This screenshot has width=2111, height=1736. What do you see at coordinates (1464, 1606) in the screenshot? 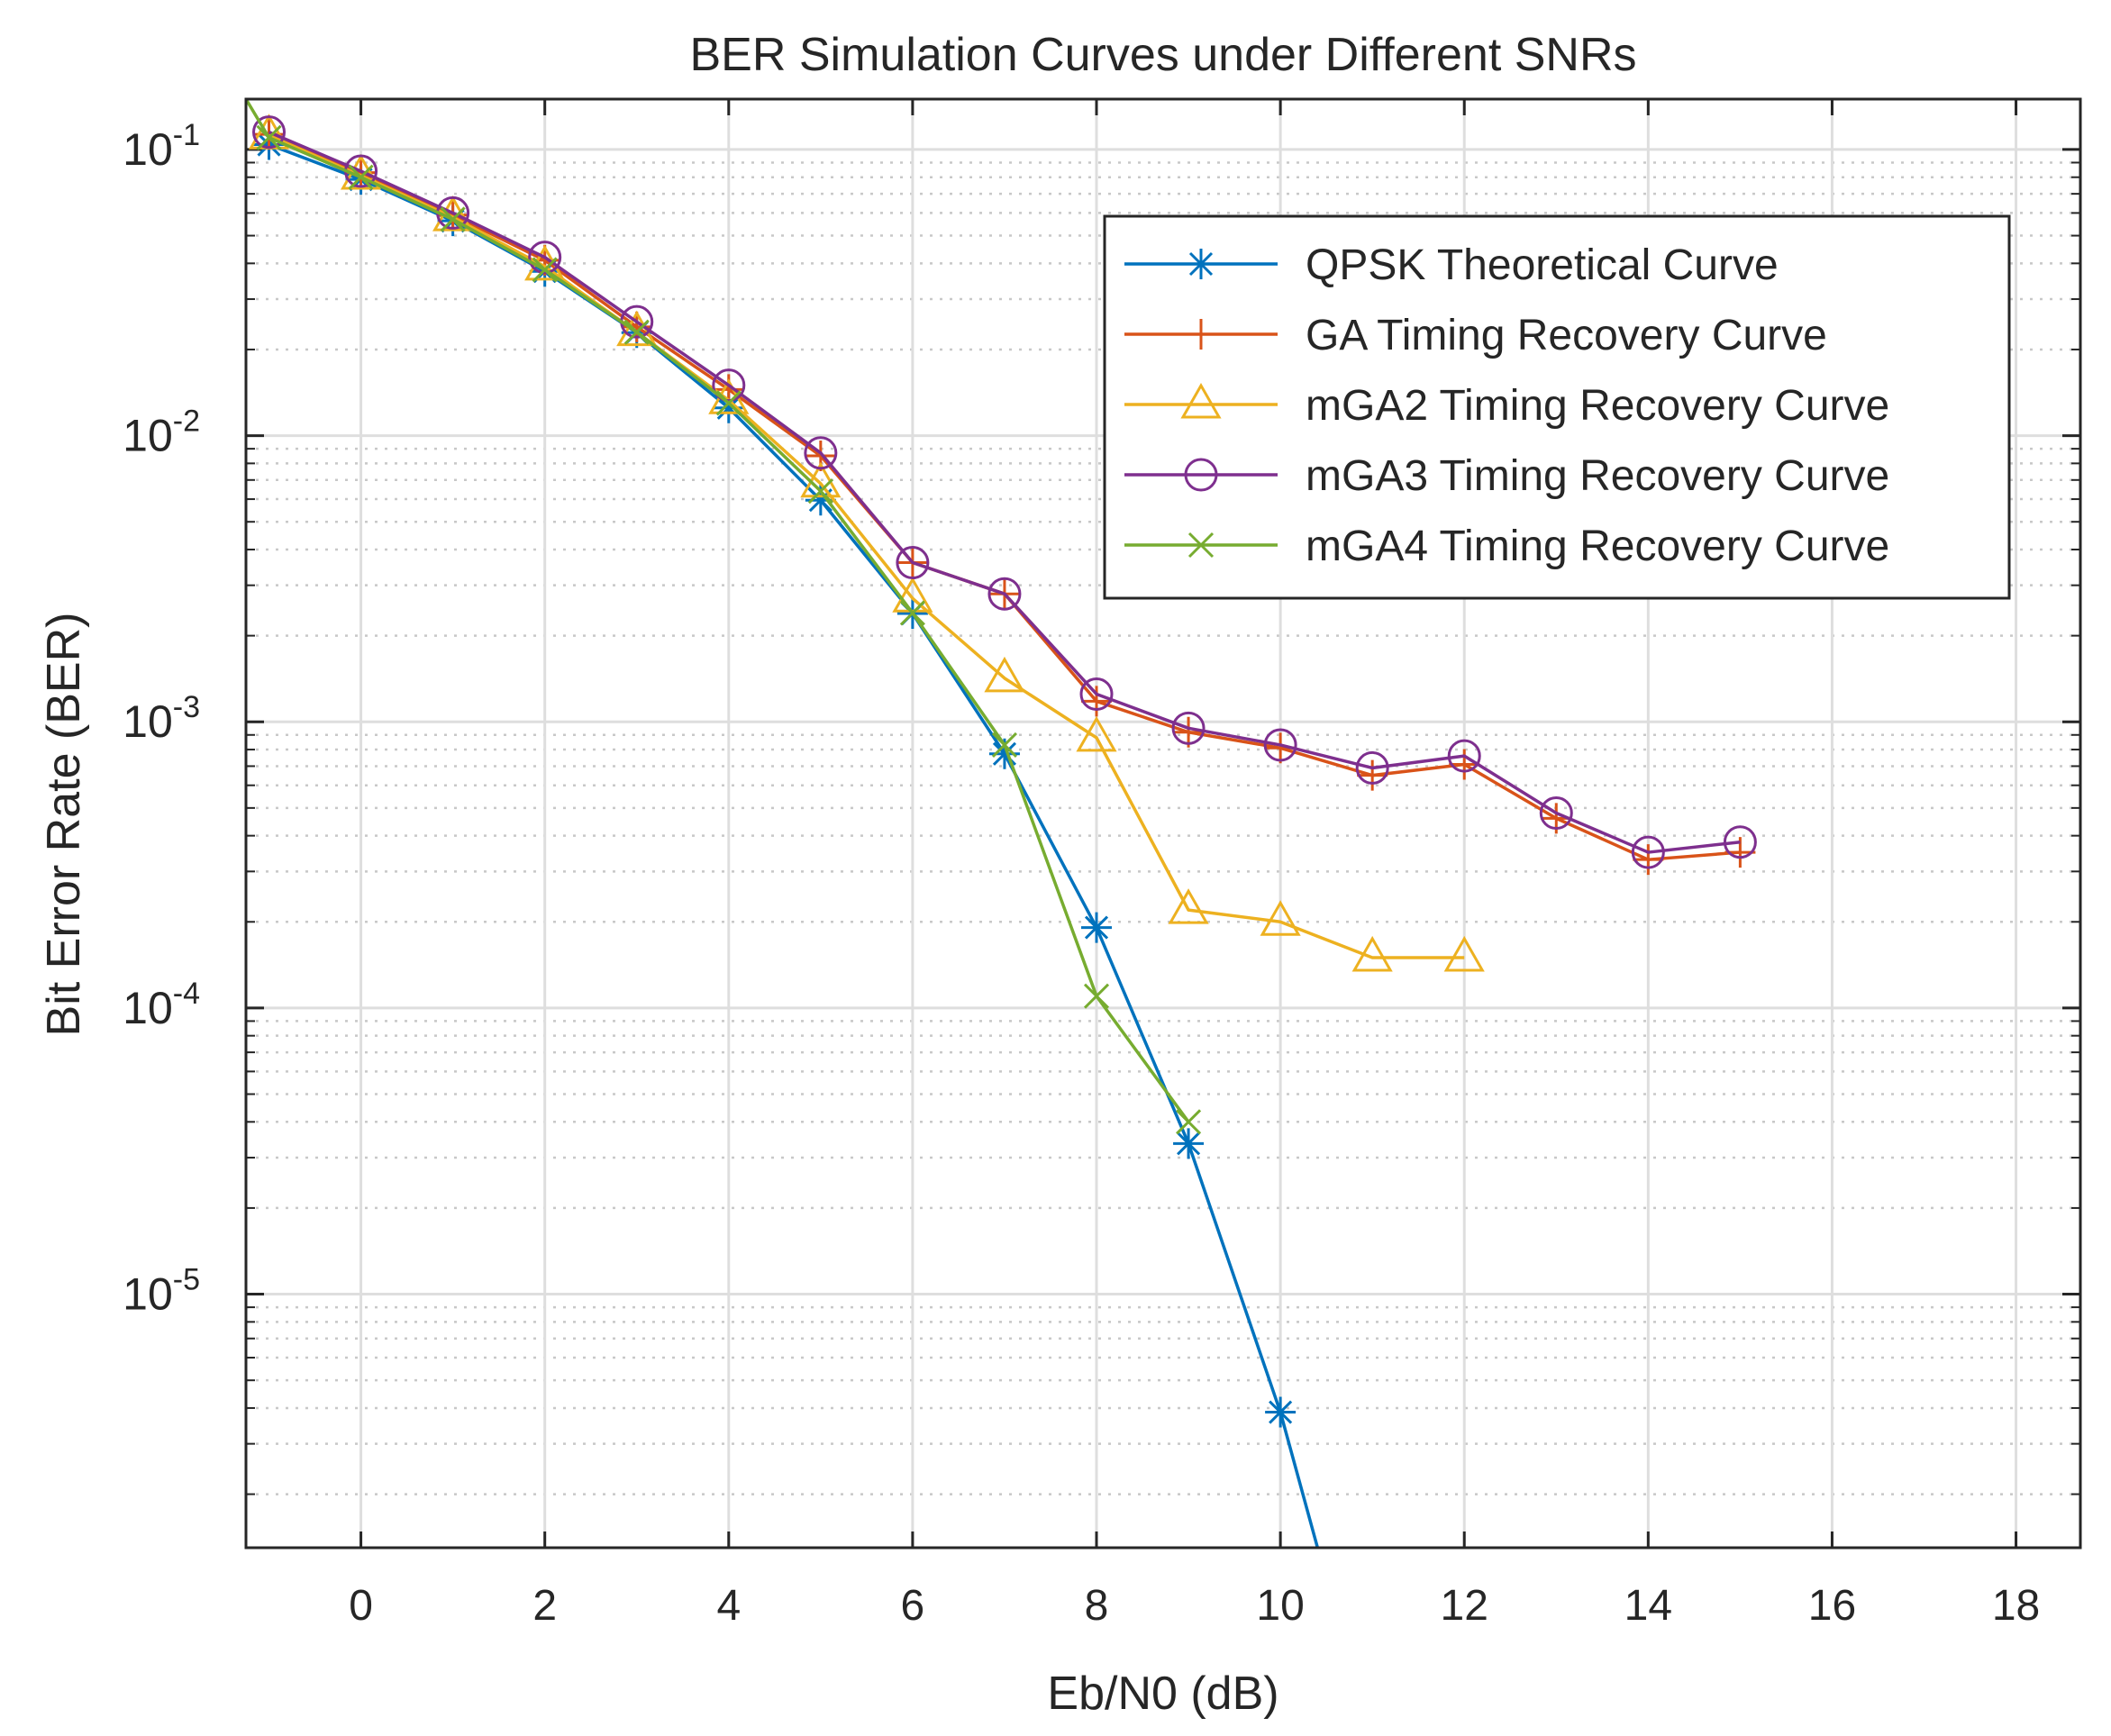
I see `x-tick-label: 12` at bounding box center [1464, 1606].